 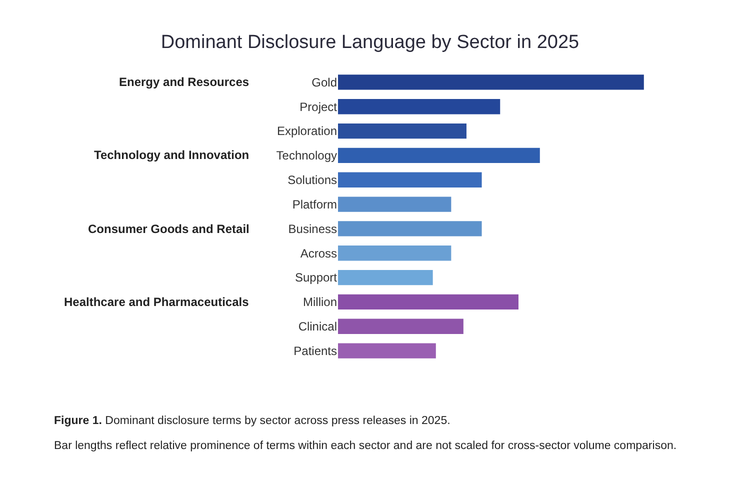 What do you see at coordinates (172, 155) in the screenshot?
I see `text: Technology and Innovation` at bounding box center [172, 155].